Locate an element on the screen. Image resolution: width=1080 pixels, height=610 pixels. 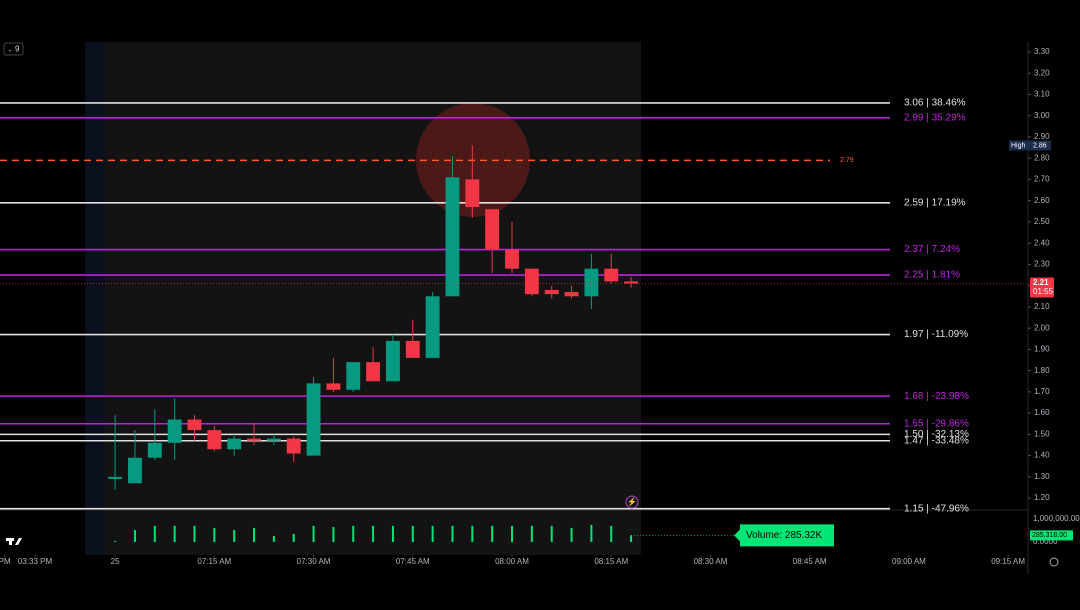
x-tick-label: 08:15 AM is located at coordinates (611, 561).